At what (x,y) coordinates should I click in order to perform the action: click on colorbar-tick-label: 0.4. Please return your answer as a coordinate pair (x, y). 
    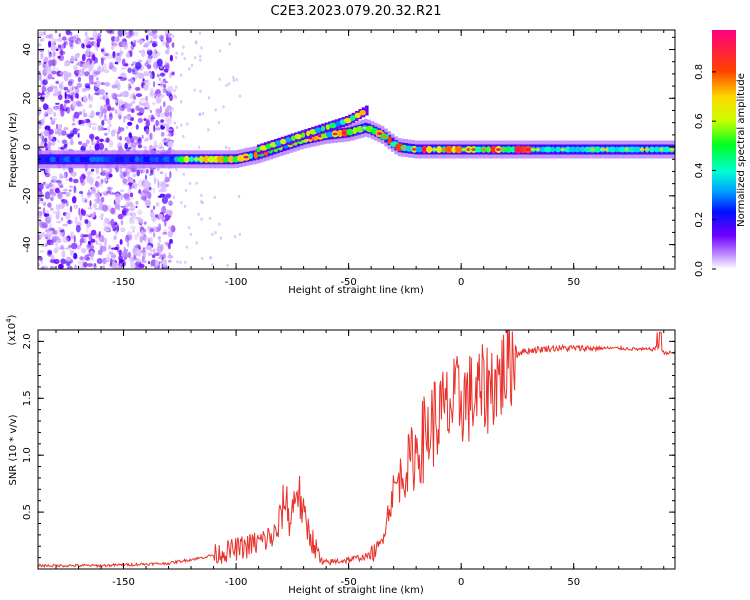
    Looking at the image, I should click on (699, 170).